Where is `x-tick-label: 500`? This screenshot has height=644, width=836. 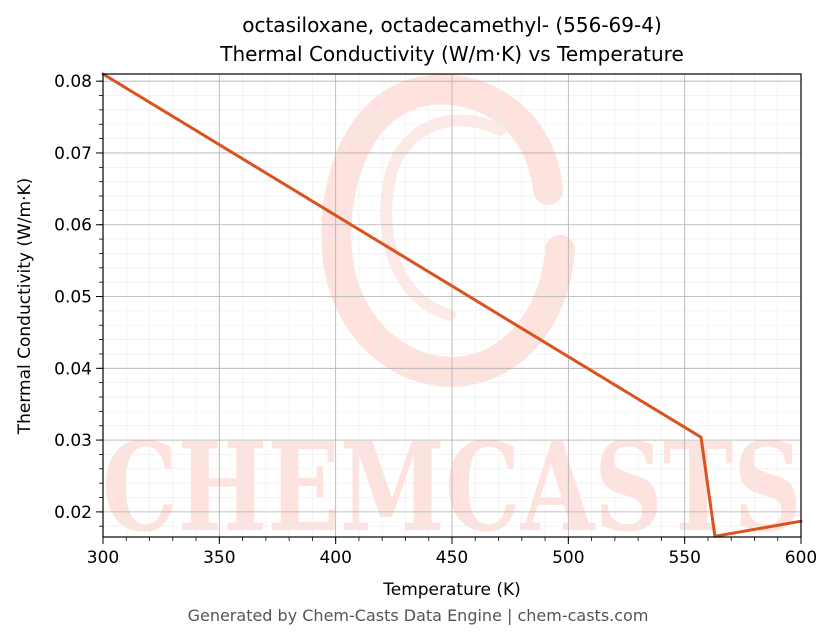
x-tick-label: 500 is located at coordinates (568, 558).